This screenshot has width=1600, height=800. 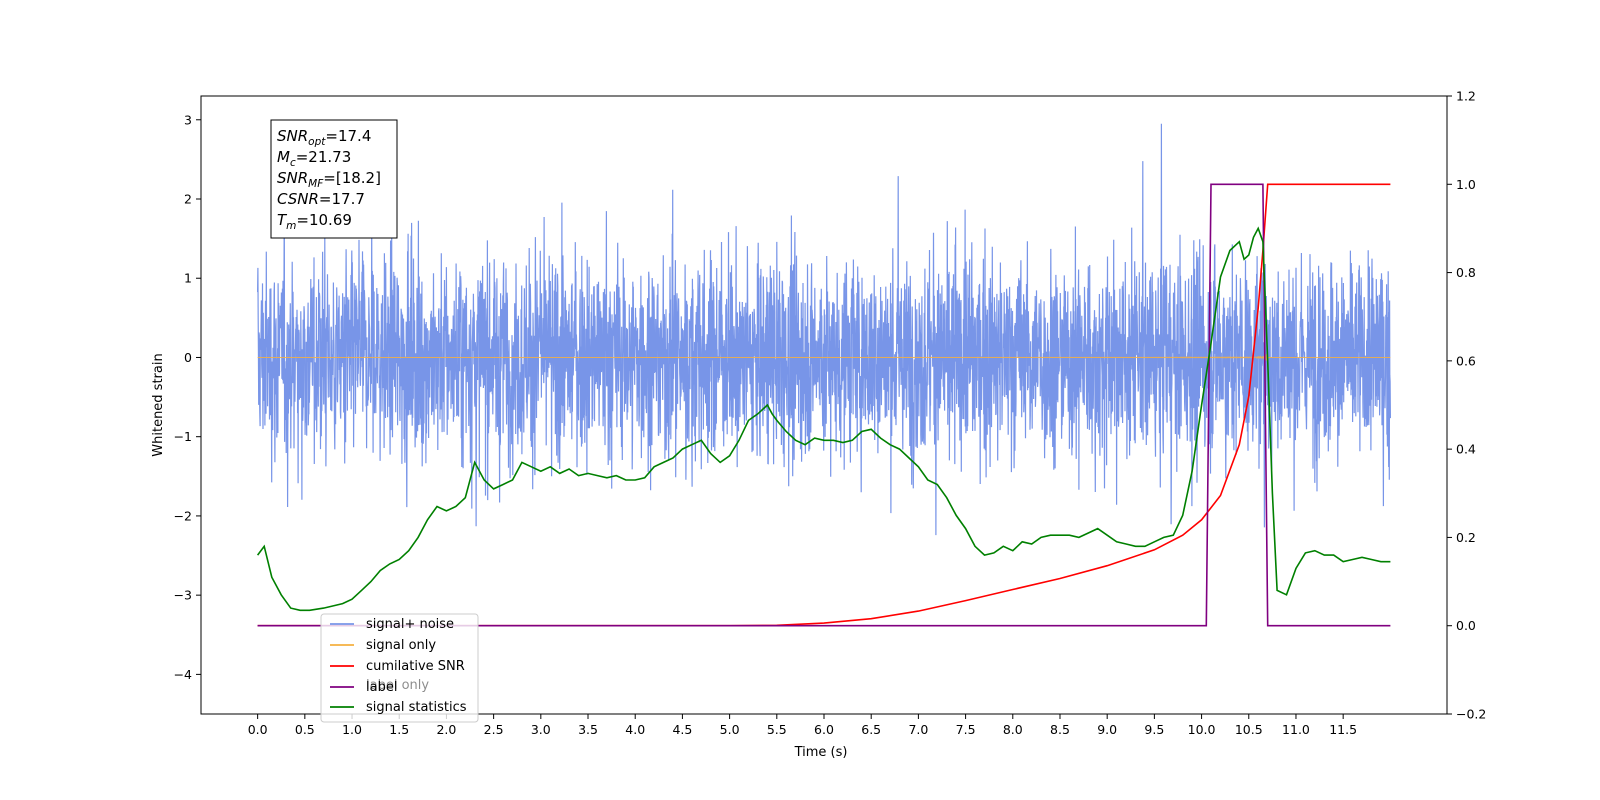 I want to click on series-signal-only, so click(x=824, y=358).